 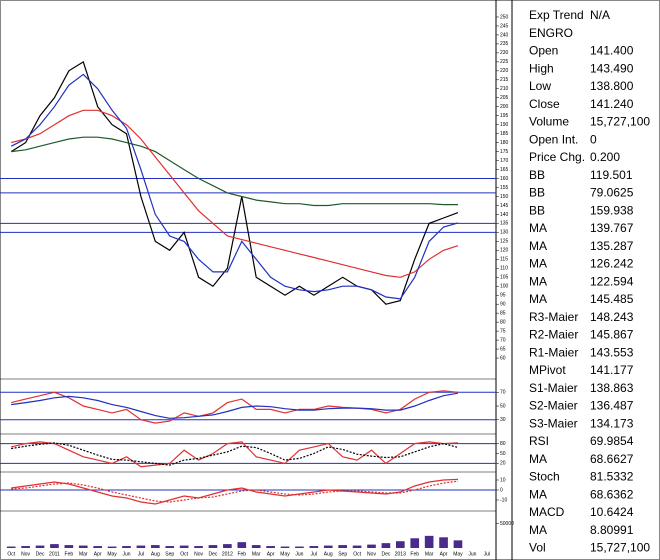 I want to click on info-label: R3-Maier, so click(x=553, y=317).